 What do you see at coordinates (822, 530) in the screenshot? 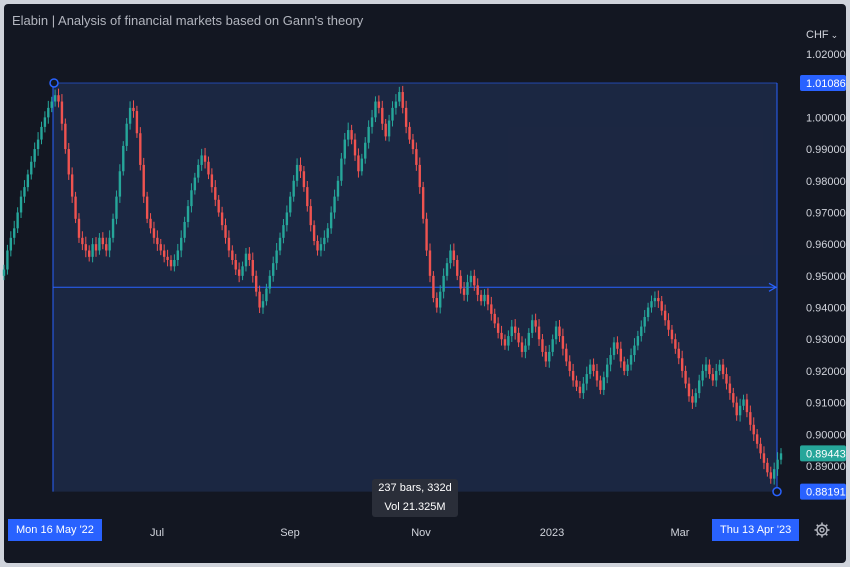
I see `gear-icon` at bounding box center [822, 530].